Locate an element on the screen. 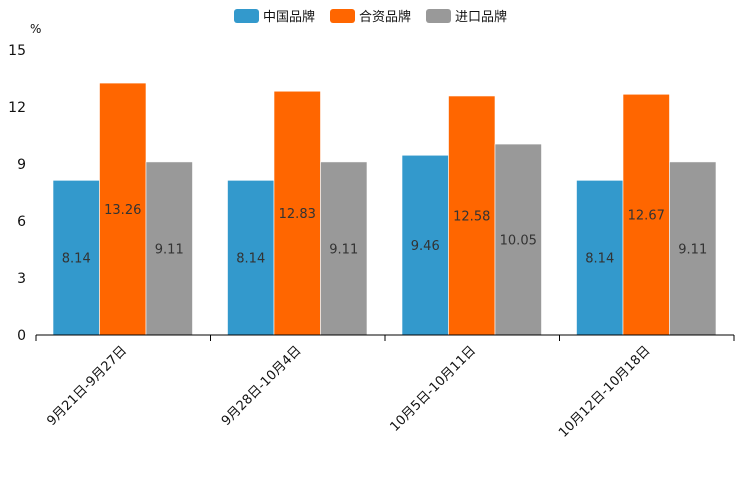 This screenshot has width=744, height=496. y-axis: 0 3 6 9 12 15 is located at coordinates (17, 193).